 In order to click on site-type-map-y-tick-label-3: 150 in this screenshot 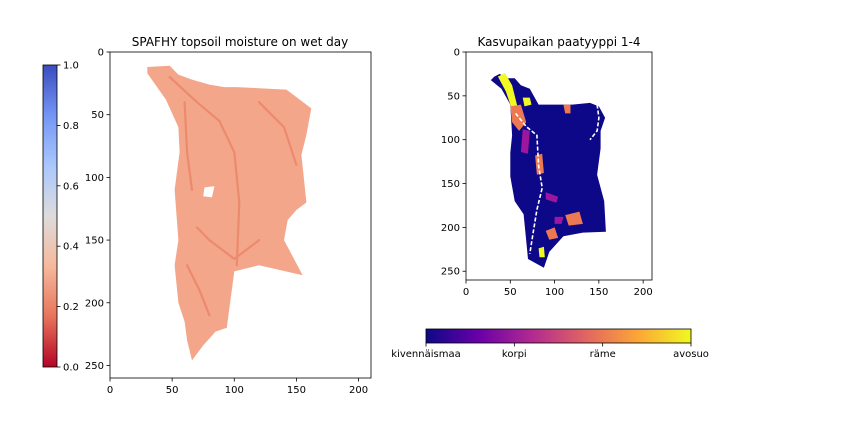, I will do `click(450, 184)`.